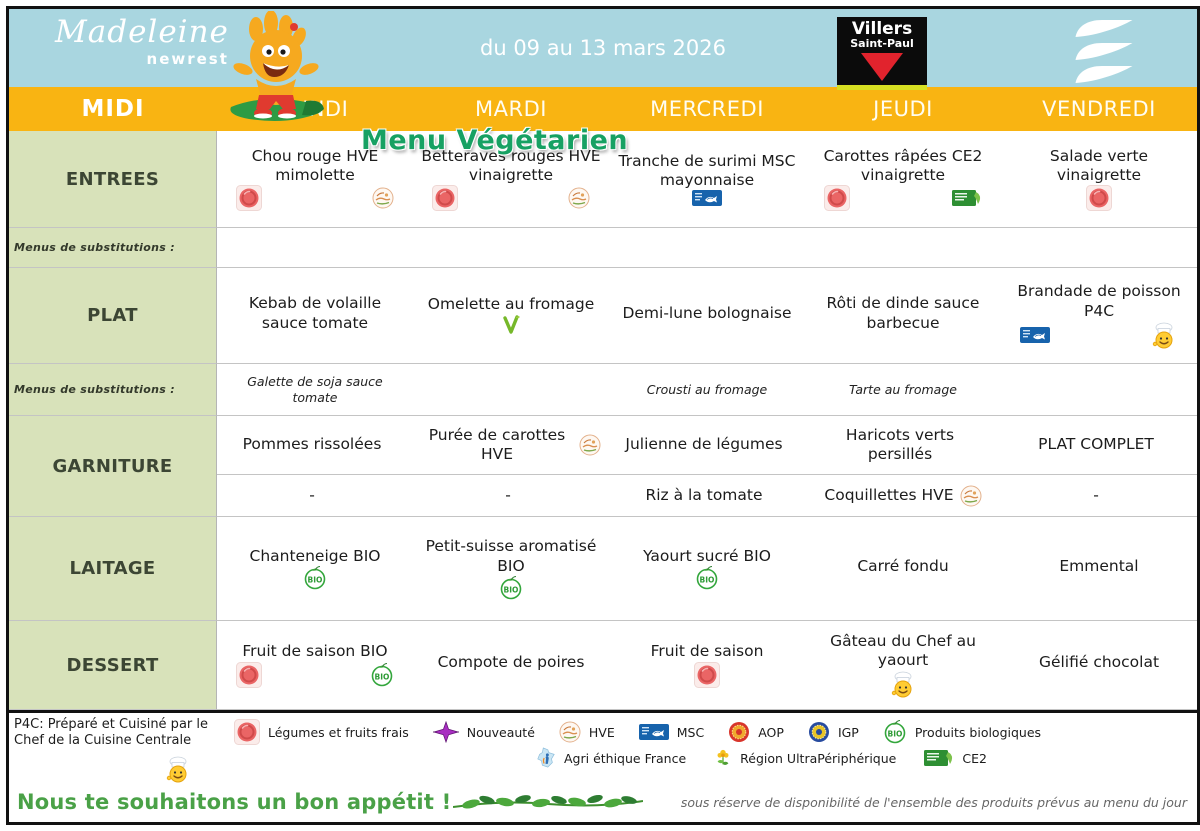 The image size is (1200, 831). What do you see at coordinates (511, 303) in the screenshot?
I see `dish-text: Omelette au fromage` at bounding box center [511, 303].